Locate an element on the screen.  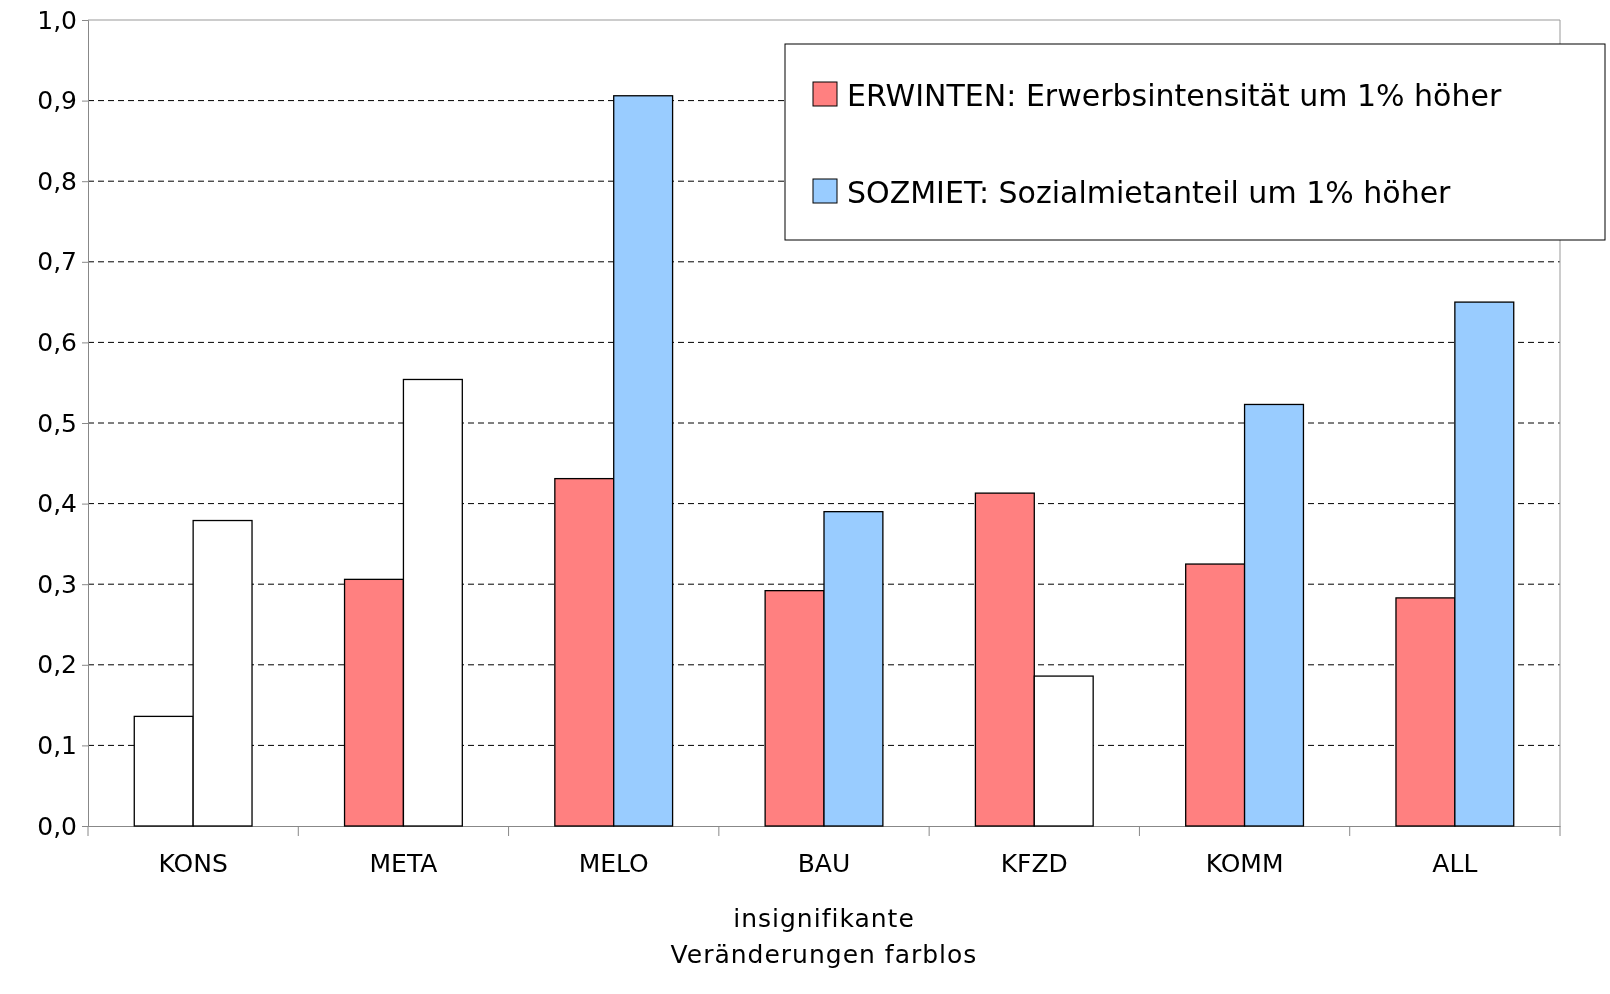
y-tick-label: 0,7 is located at coordinates (57, 262).